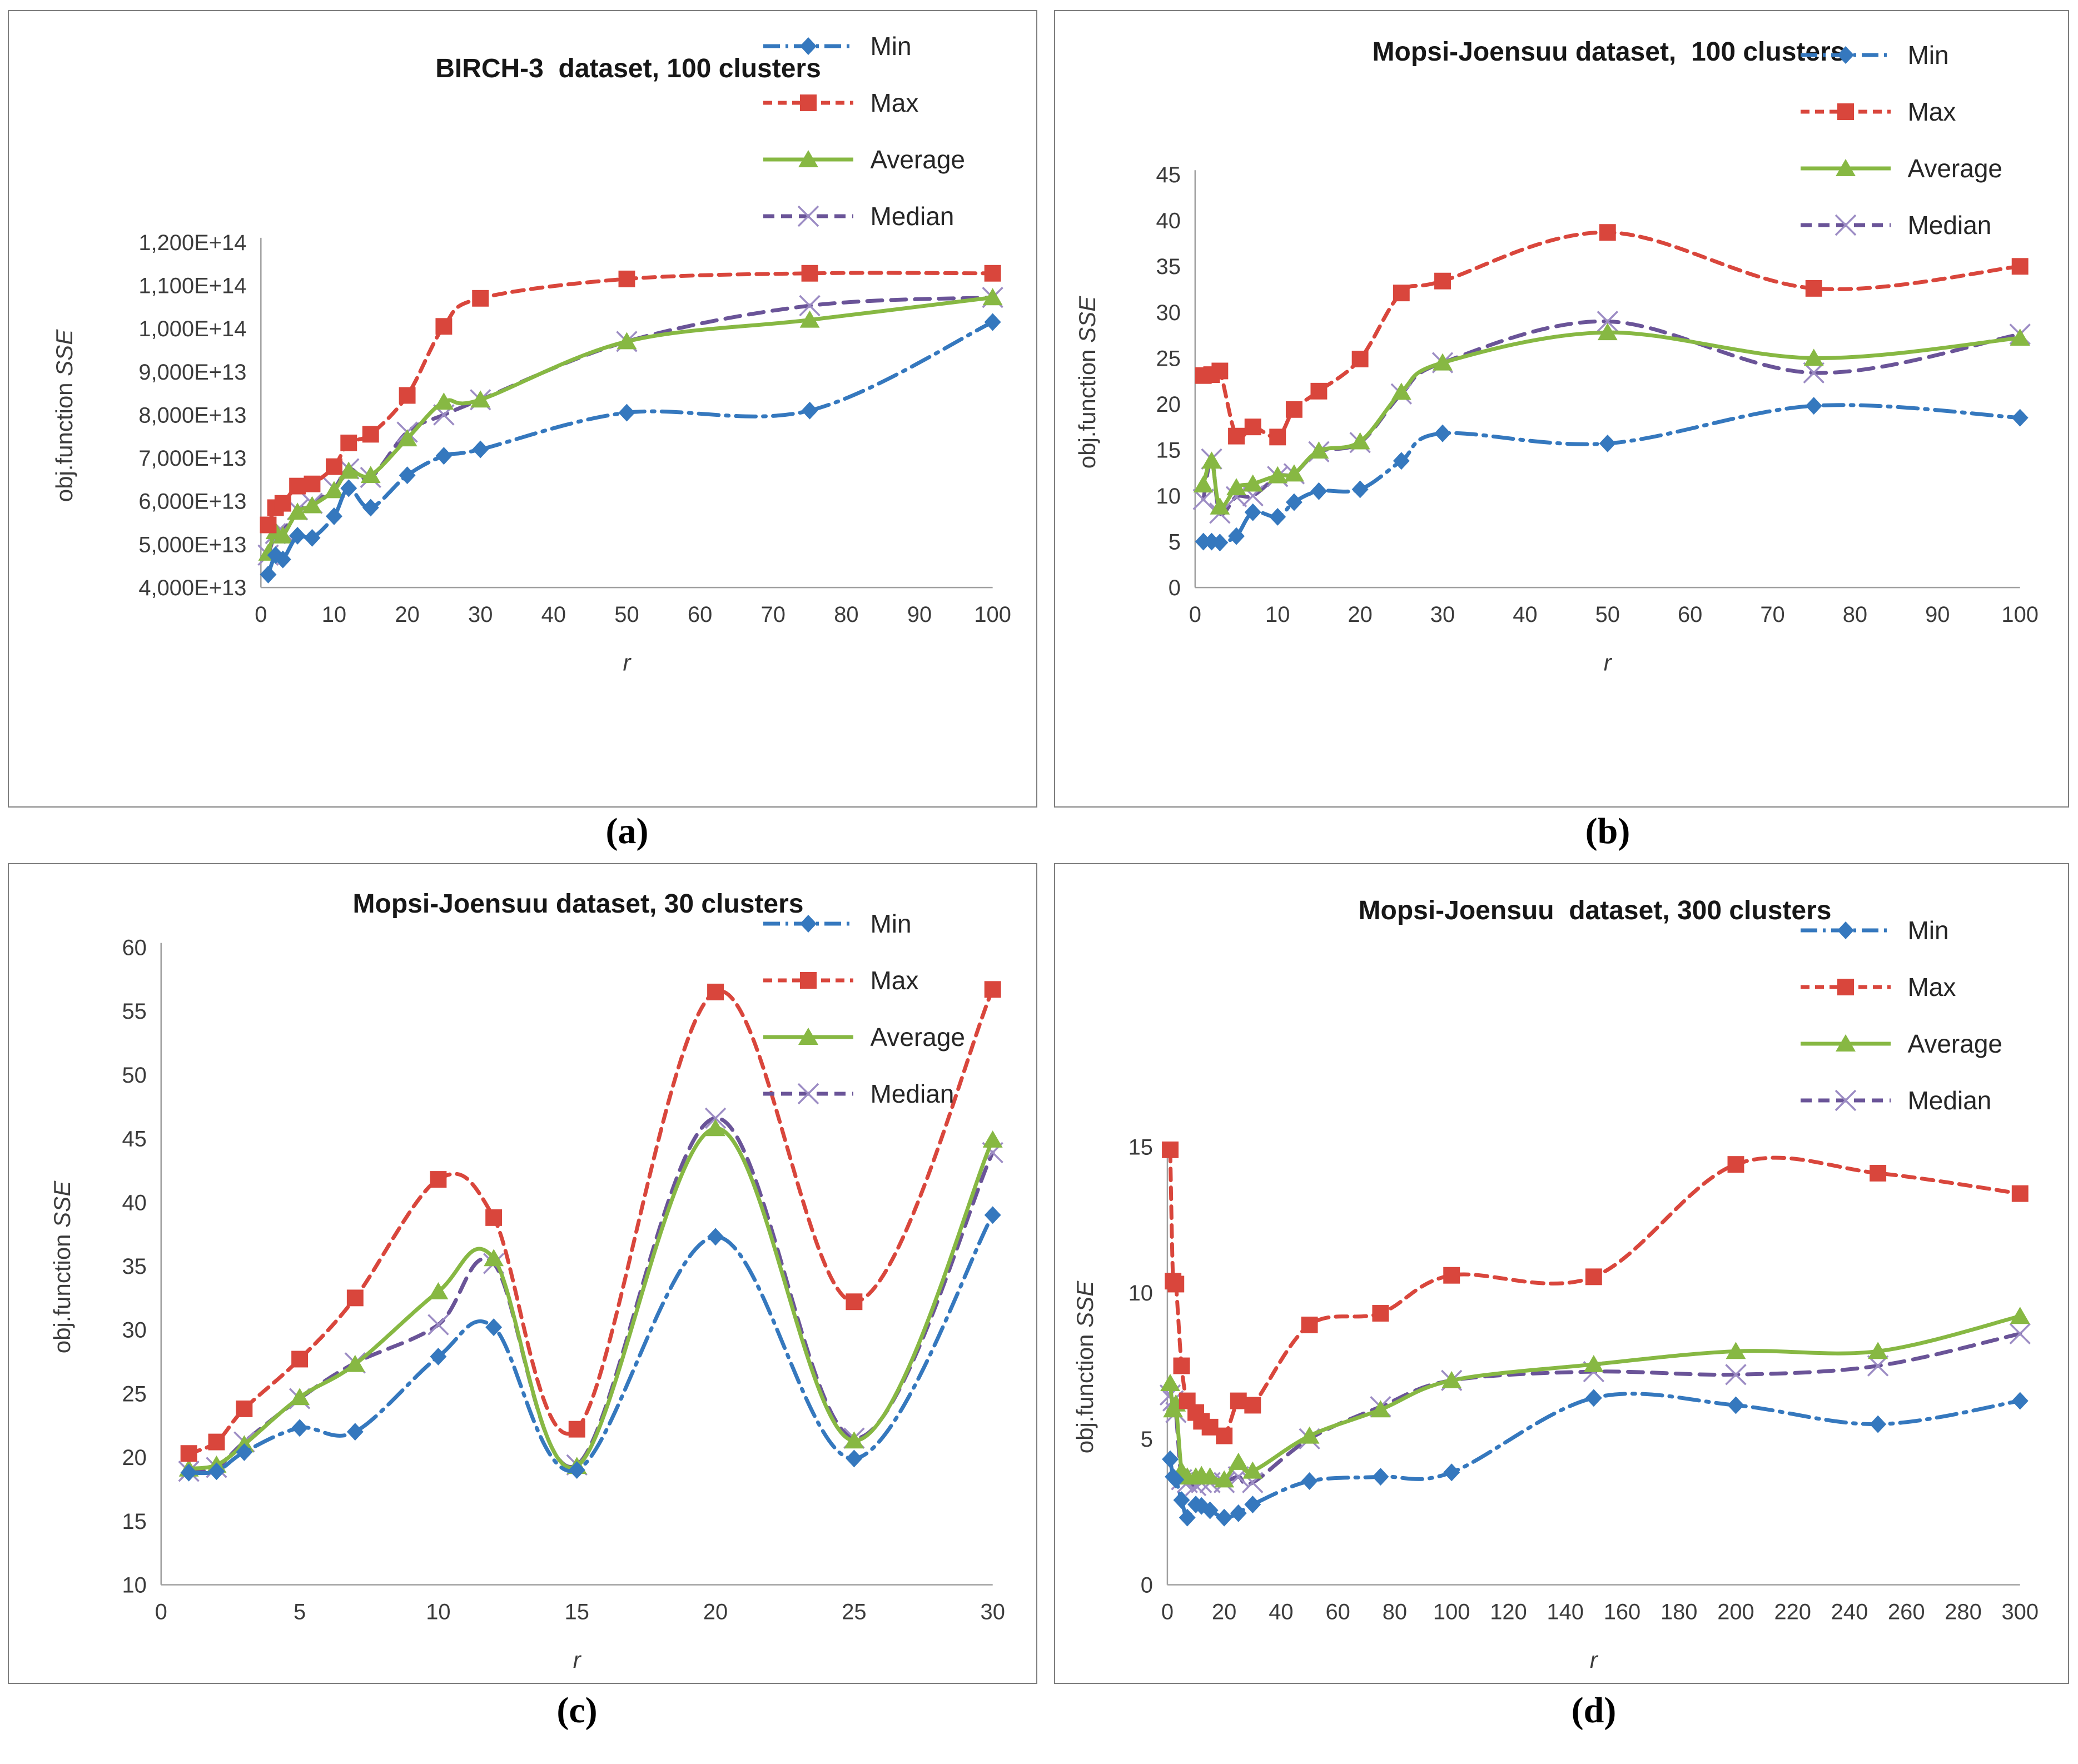 This screenshot has width=2078, height=1764. Describe the element at coordinates (553, 614) in the screenshot. I see `x-tick-label: 40` at that location.